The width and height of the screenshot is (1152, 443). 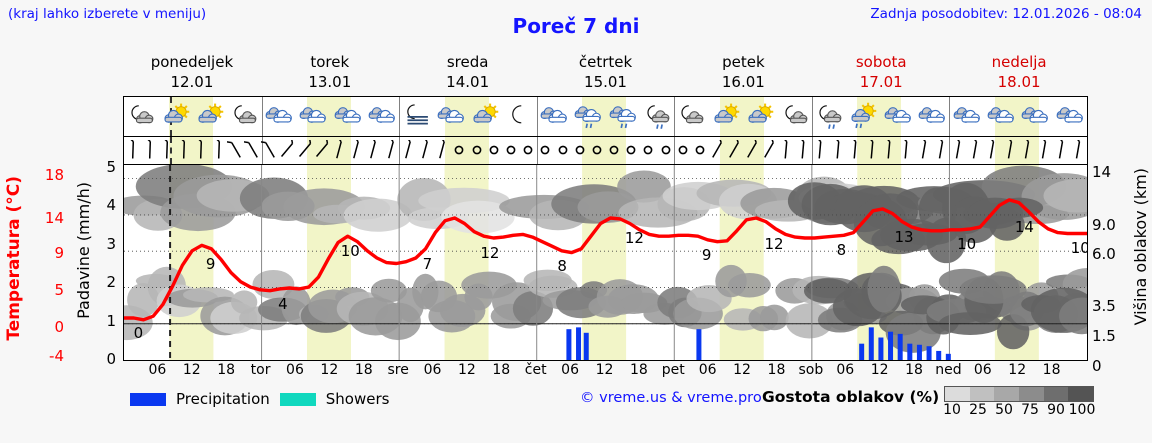 What do you see at coordinates (54, 175) in the screenshot?
I see `temperature-tick-0: 18` at bounding box center [54, 175].